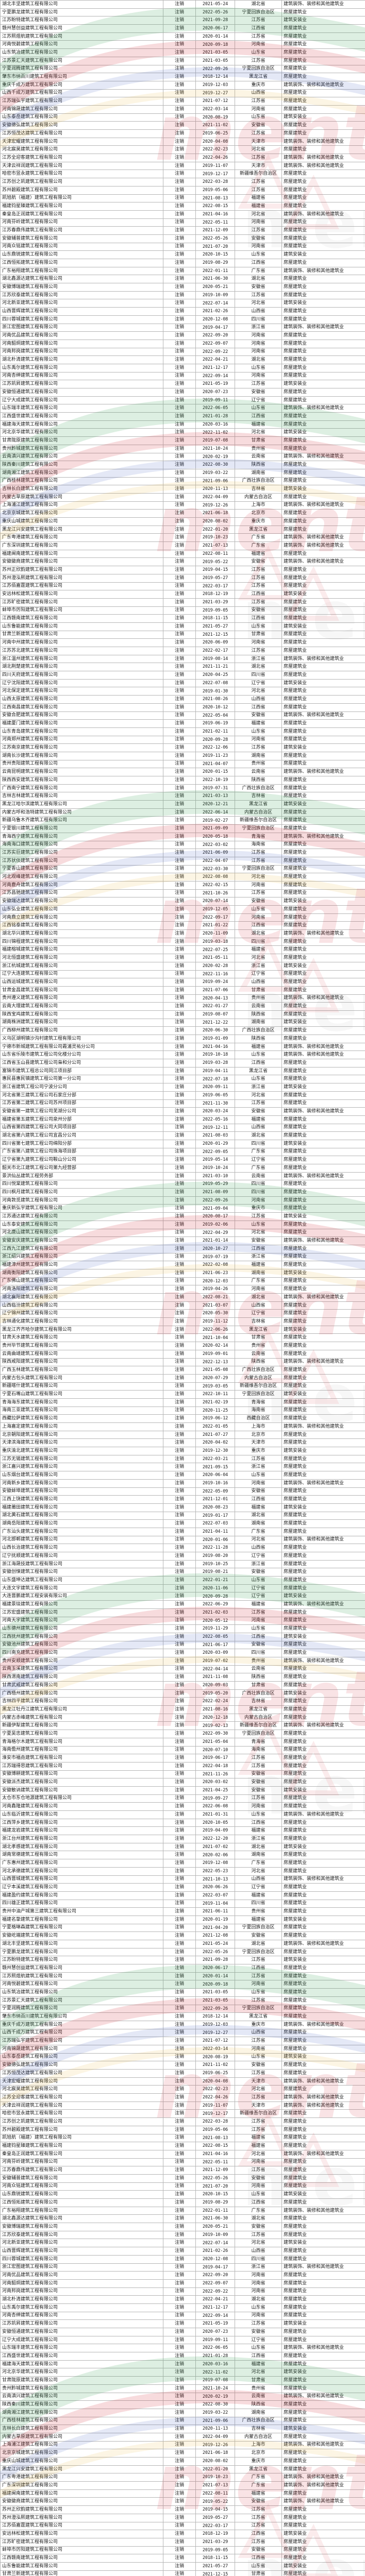  What do you see at coordinates (182, 2057) in the screenshot?
I see `table-row: 山东泰岳建筑工程有限公司 注销 2020-08-19 山东省 建筑安装业` at bounding box center [182, 2057].